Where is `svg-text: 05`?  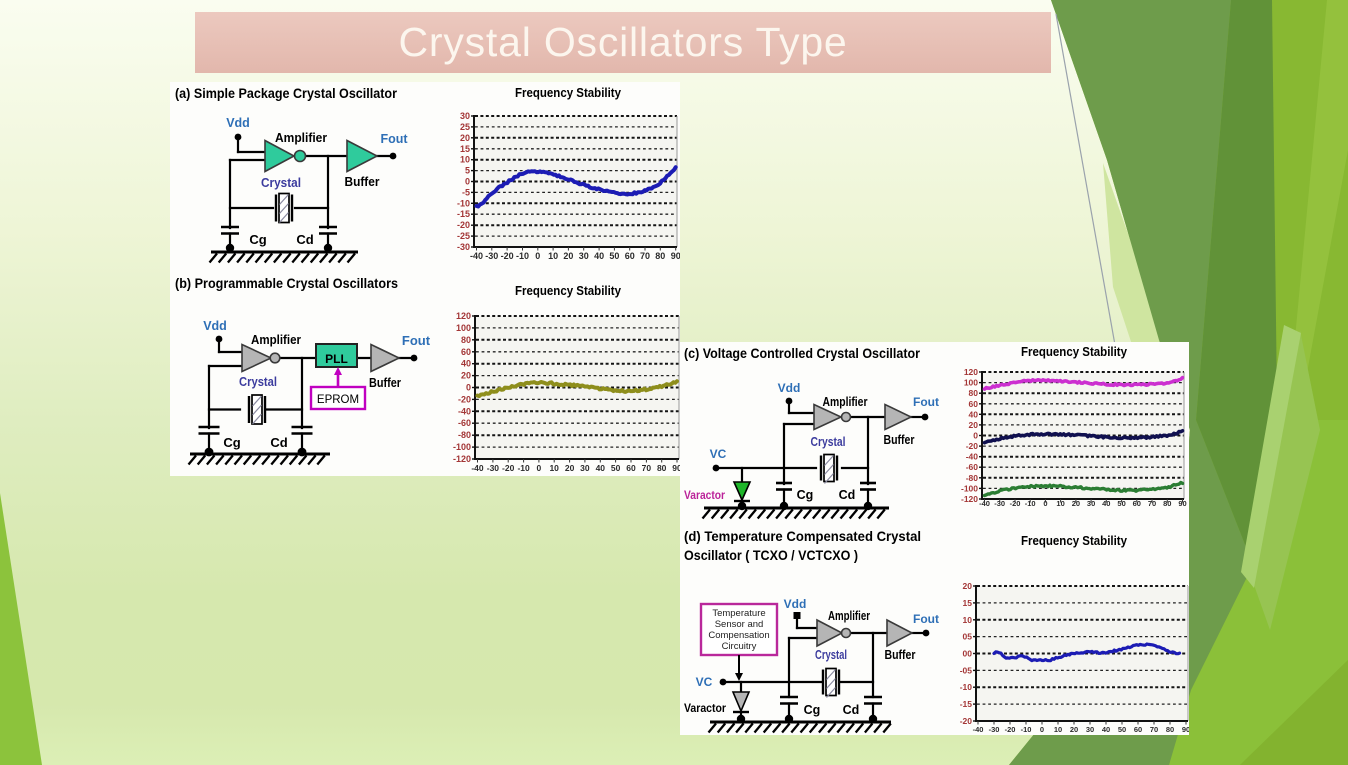 svg-text: 05 is located at coordinates (968, 637).